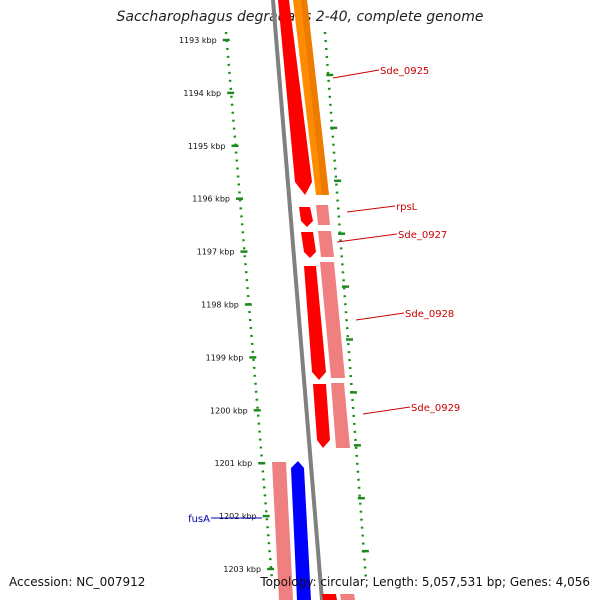 The width and height of the screenshot is (600, 600). I want to click on ruler-line-right, so click(345, 306).